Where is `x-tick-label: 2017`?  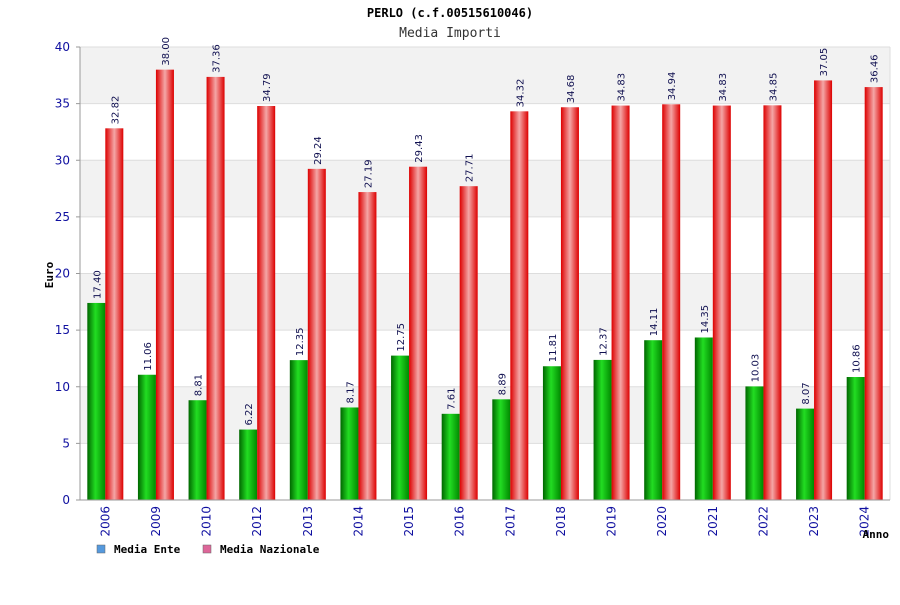
x-tick-label: 2017 is located at coordinates (510, 521).